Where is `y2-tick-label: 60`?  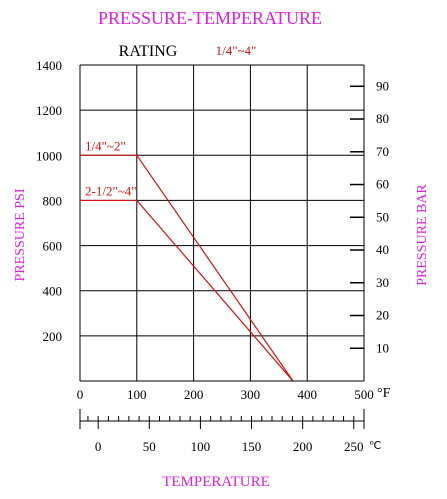
y2-tick-label: 60 is located at coordinates (382, 184).